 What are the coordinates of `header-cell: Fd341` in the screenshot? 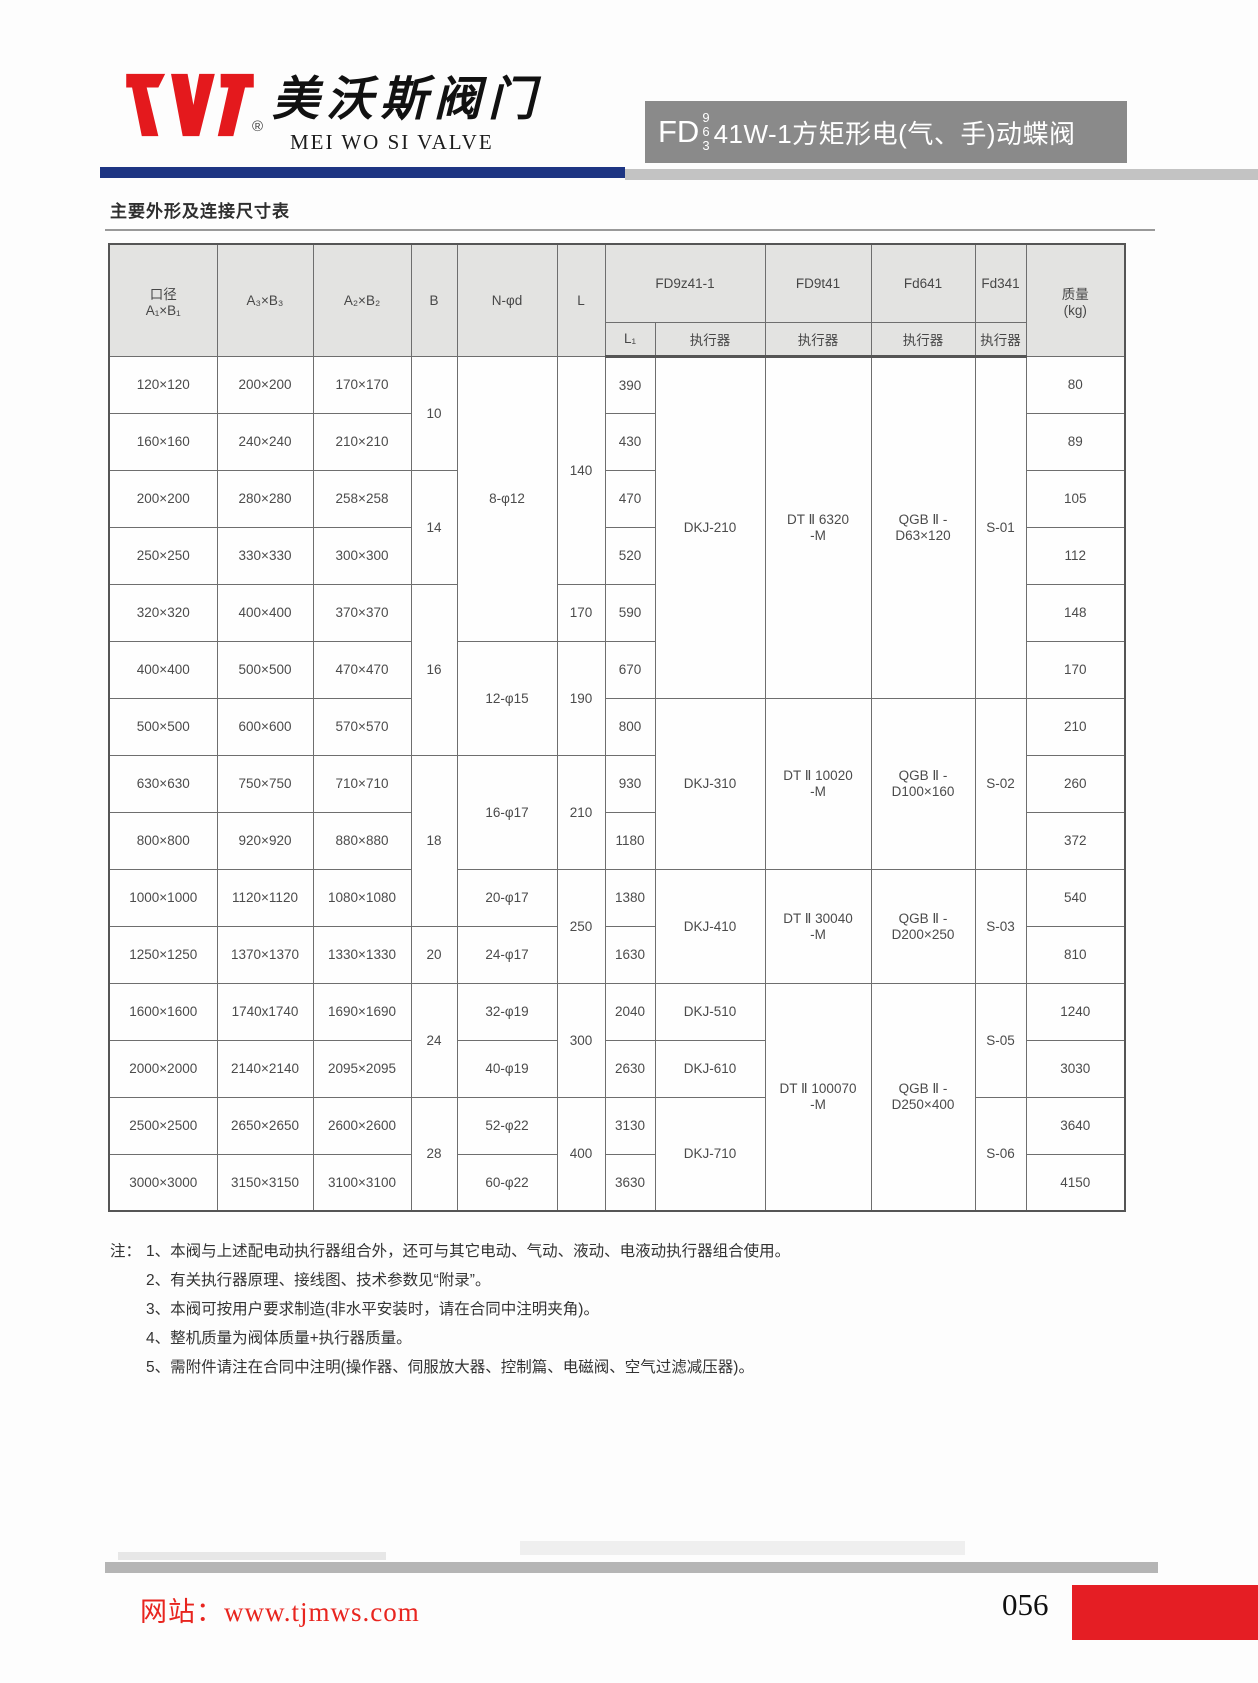 It's located at (1000, 283).